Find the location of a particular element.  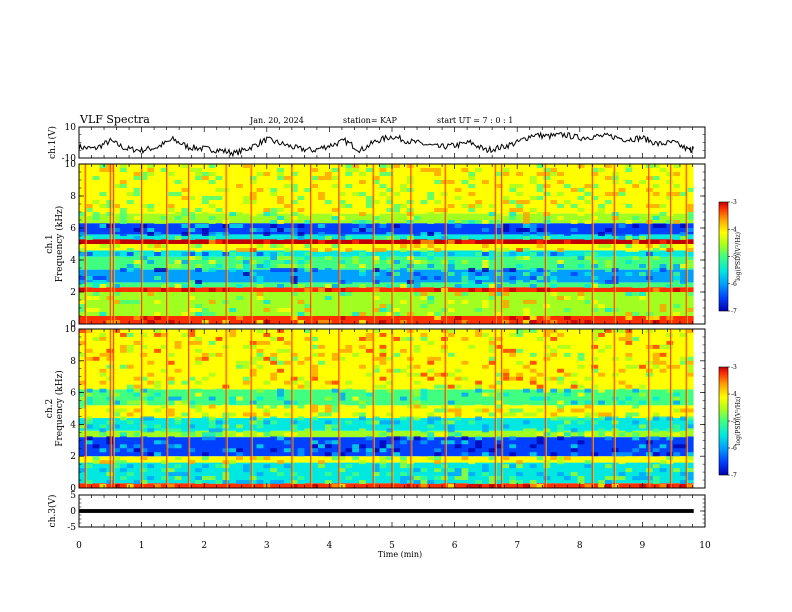

y-tick-label: -5 is located at coordinates (71, 528).